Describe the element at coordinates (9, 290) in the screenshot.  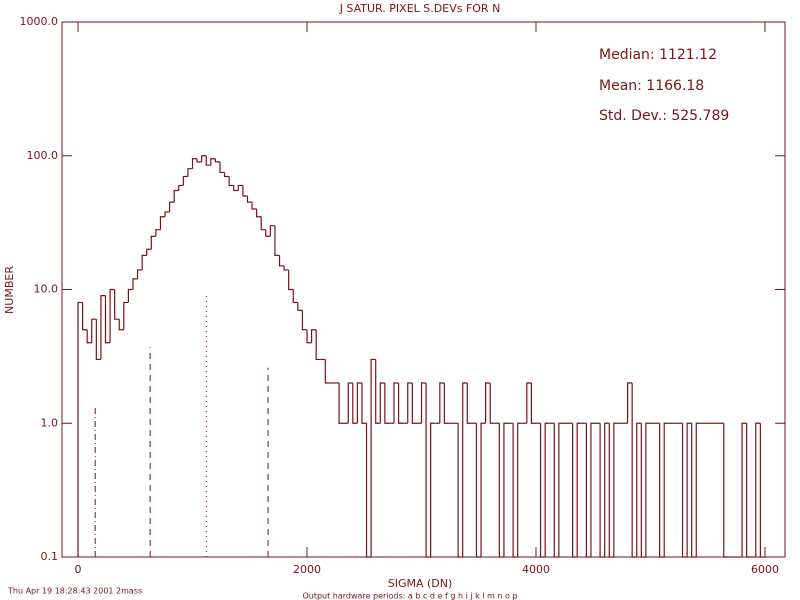
I see `y-axis-label: NUMBER` at that location.